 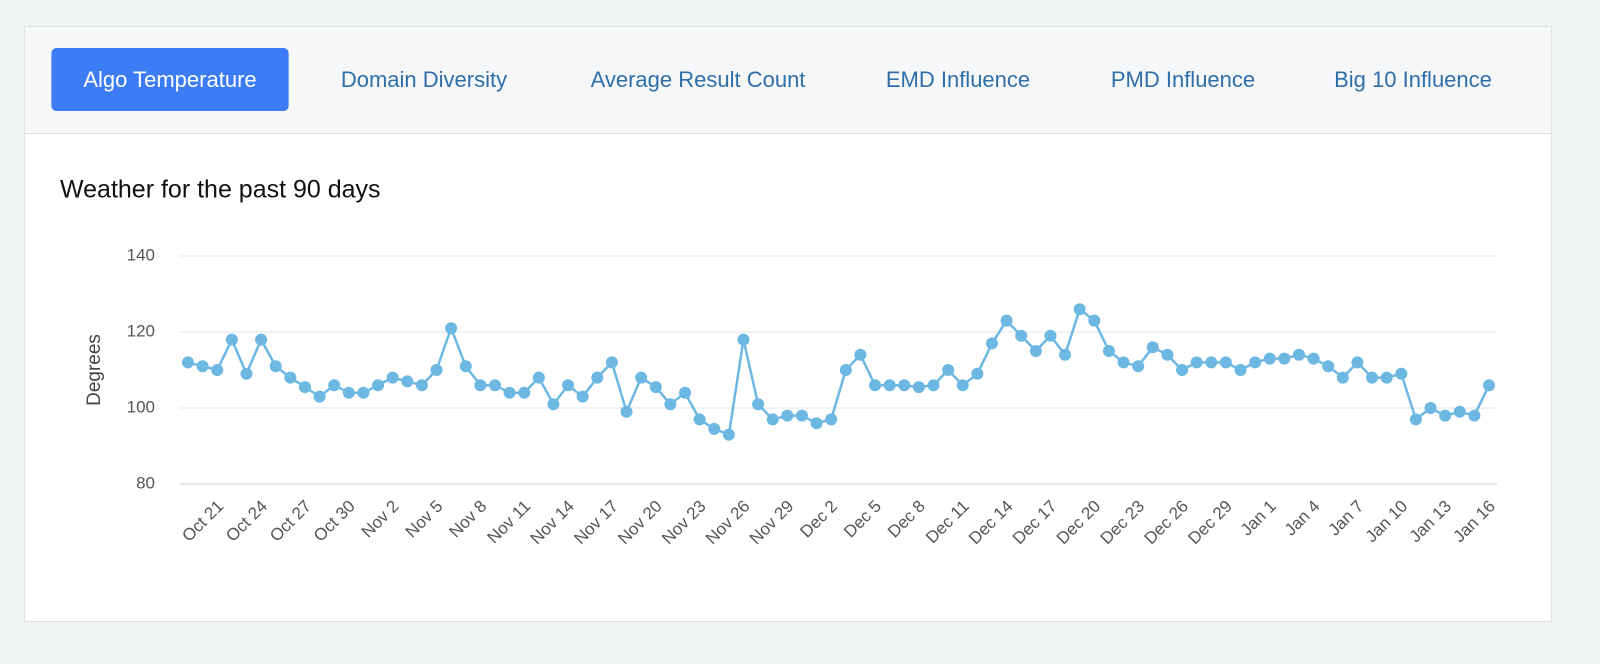 I want to click on tab: Domain Diversity, so click(x=424, y=79).